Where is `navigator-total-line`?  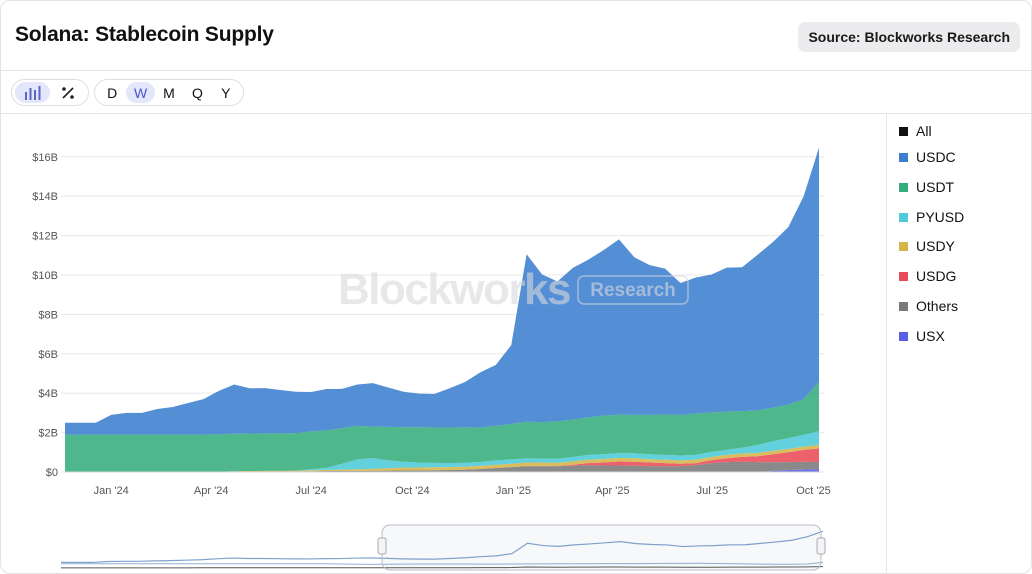 navigator-total-line is located at coordinates (442, 547).